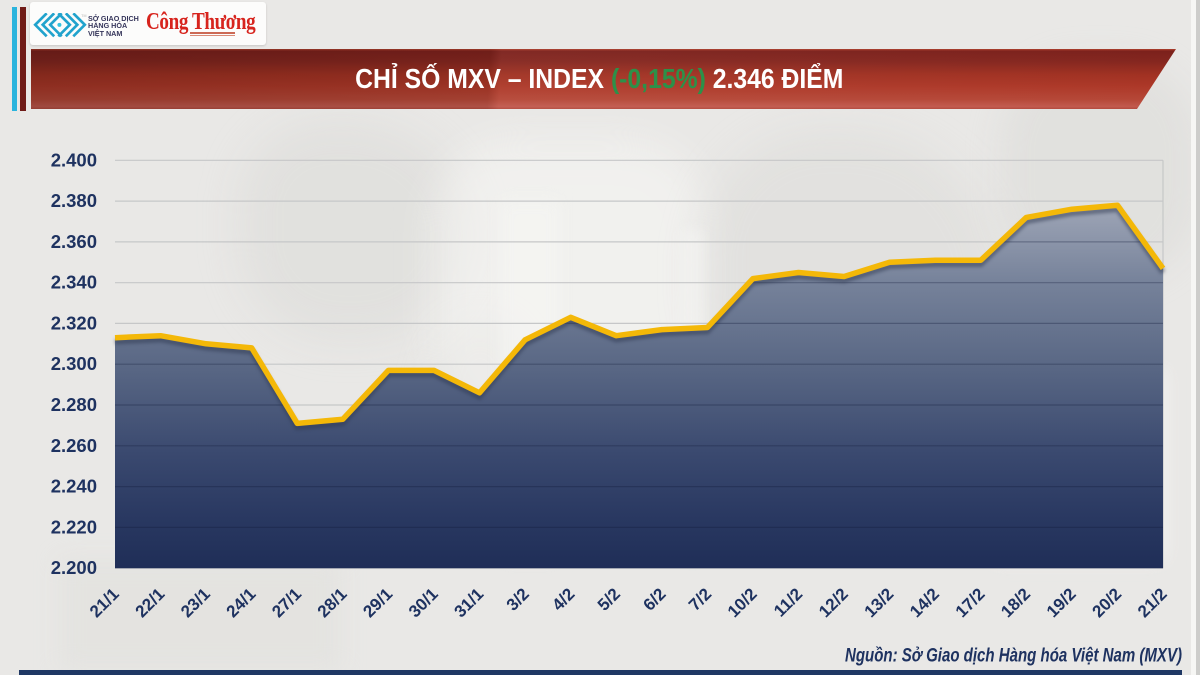 This screenshot has width=1200, height=675. Describe the element at coordinates (104, 602) in the screenshot. I see `svg-text: 21/1` at that location.